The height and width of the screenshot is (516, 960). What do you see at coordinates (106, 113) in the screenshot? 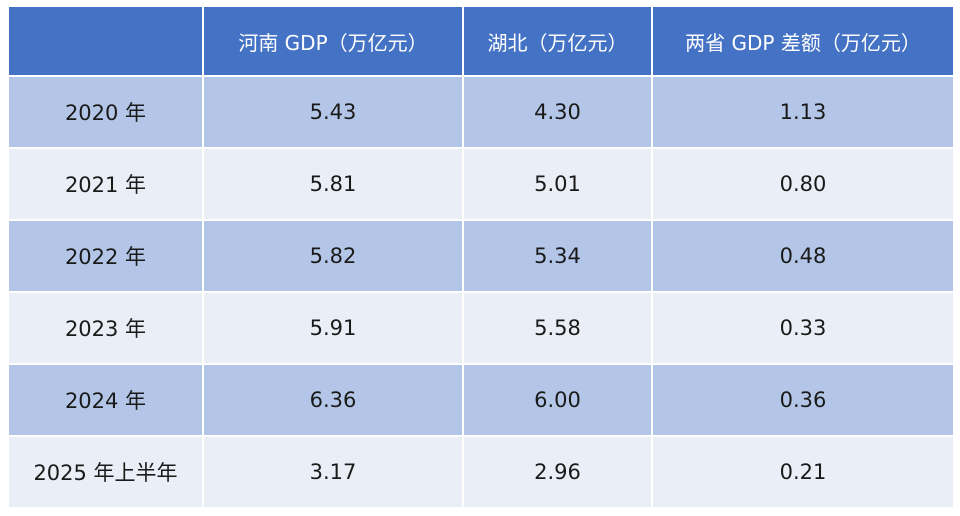
I see `year-cell: 2020 年` at bounding box center [106, 113].